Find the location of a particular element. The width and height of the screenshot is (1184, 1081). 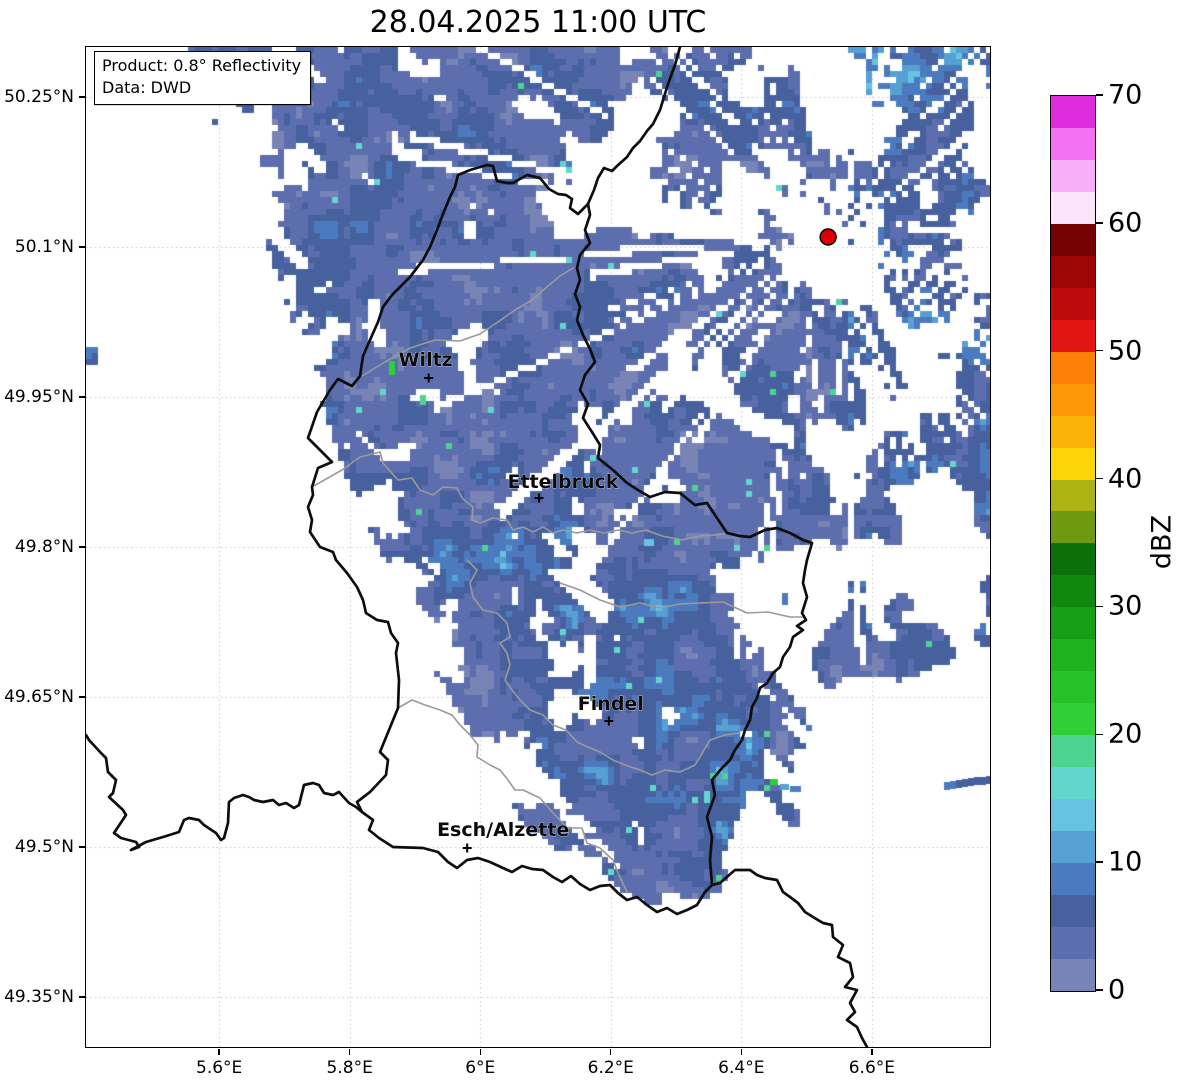

x-tick-label: 6.2°E is located at coordinates (610, 1068).